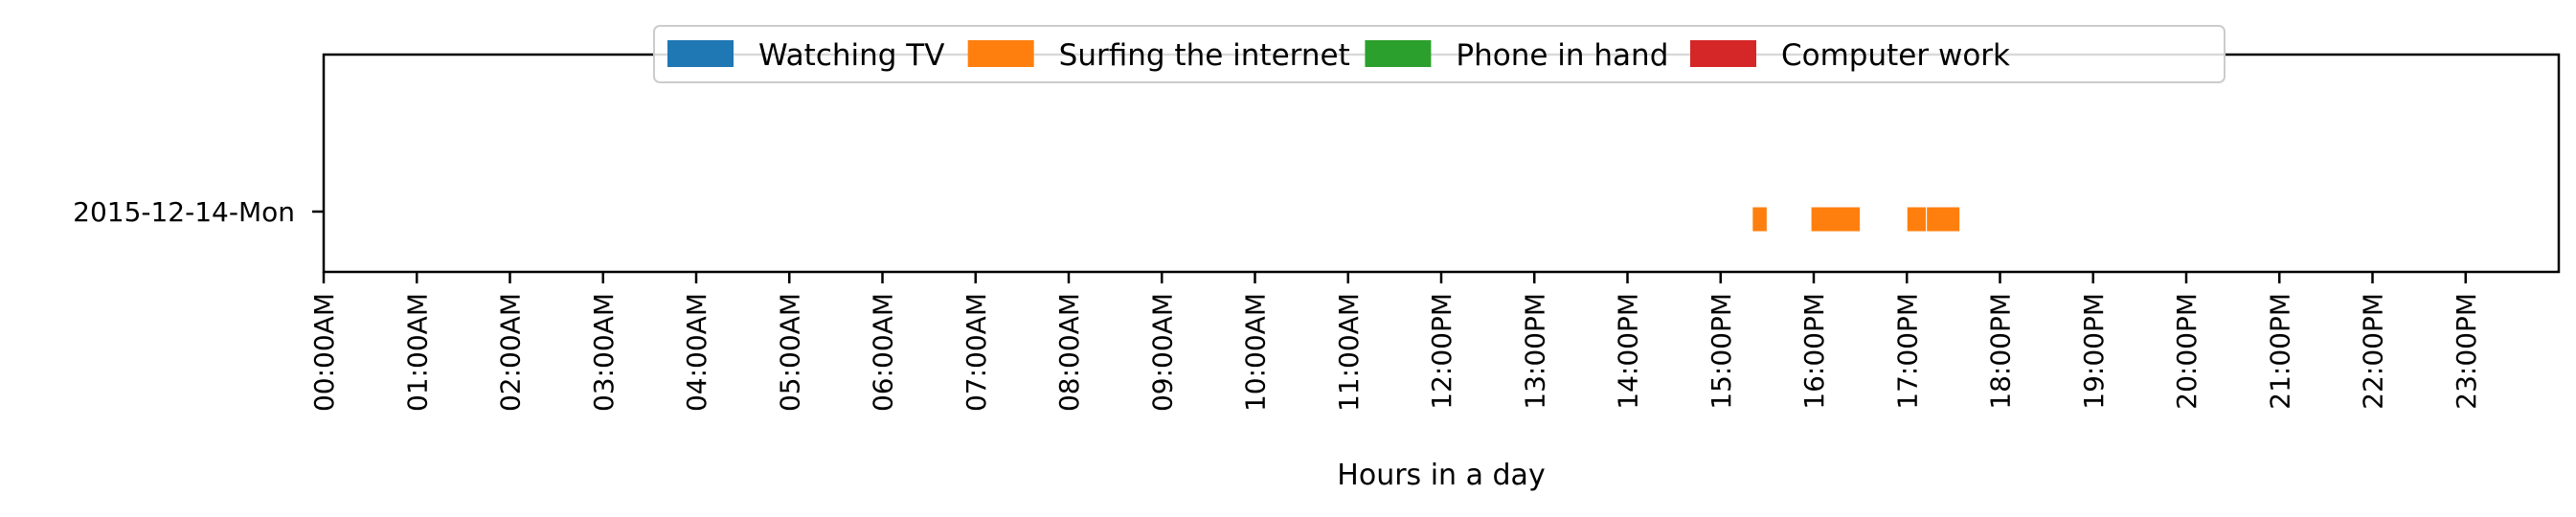 The width and height of the screenshot is (2576, 517). I want to click on x-tick-label: 13:00PM, so click(1534, 351).